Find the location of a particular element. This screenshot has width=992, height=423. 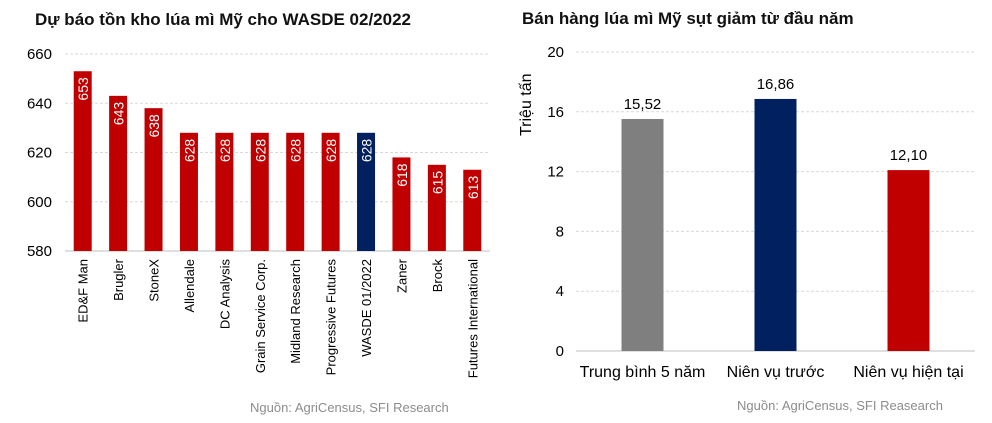

source-note-right: Nguồn: AgriCensus, SFI Reasearch is located at coordinates (840, 405).